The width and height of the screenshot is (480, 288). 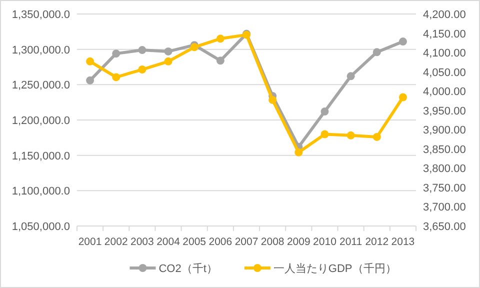 I want to click on x-tick-label: 2011, so click(x=351, y=242).